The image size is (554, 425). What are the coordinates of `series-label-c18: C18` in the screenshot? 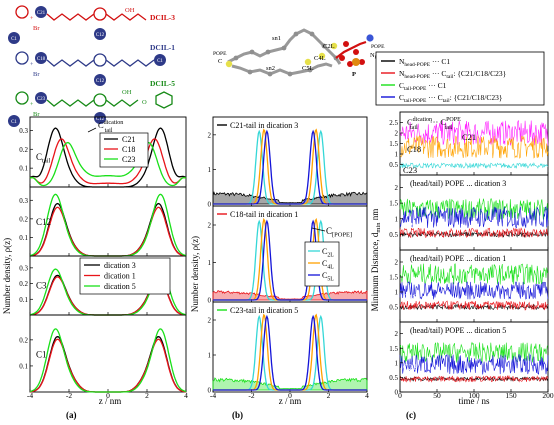 It's located at (414, 149).